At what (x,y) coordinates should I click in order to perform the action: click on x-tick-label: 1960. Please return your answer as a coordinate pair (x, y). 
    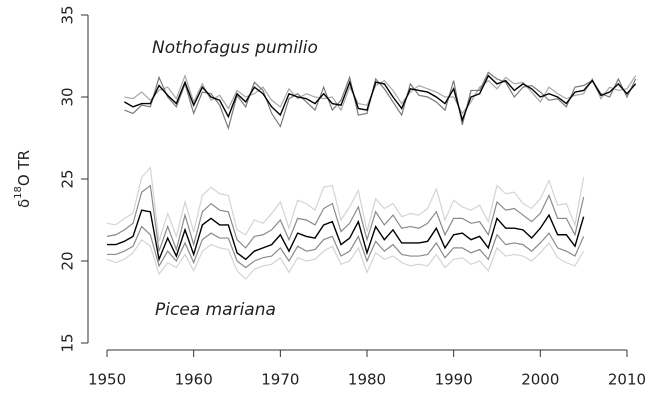
    Looking at the image, I should click on (194, 380).